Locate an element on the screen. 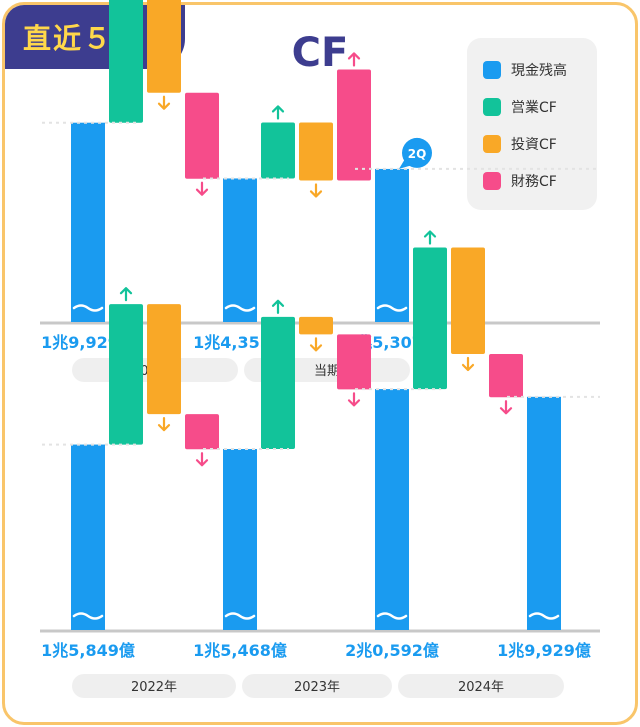 The image size is (640, 727). period-label: 2022年 is located at coordinates (154, 687).